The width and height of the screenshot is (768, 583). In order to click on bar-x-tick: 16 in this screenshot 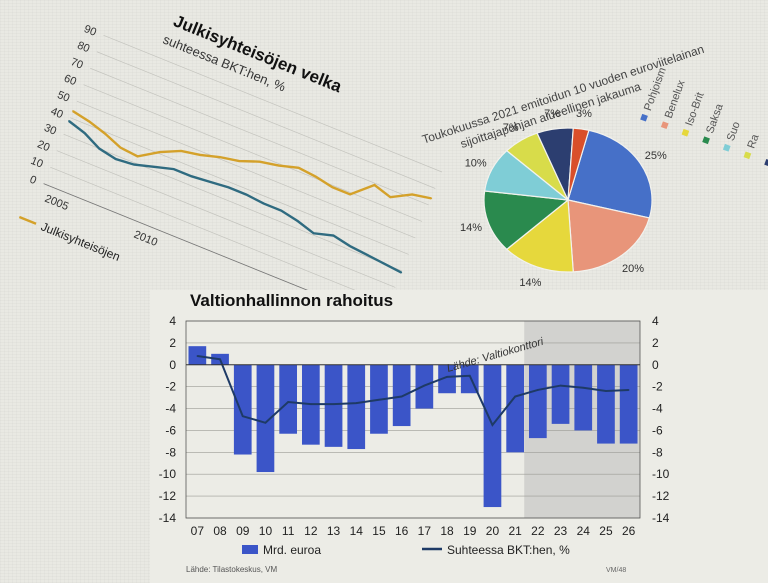, I will do `click(402, 531)`.